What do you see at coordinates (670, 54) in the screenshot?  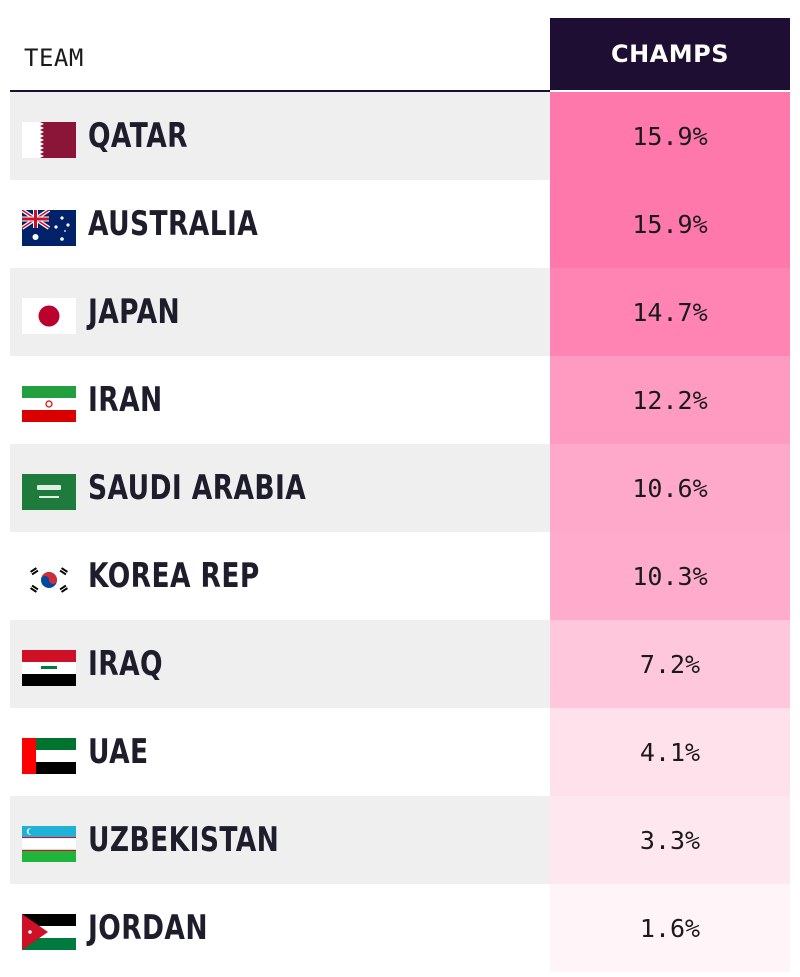 I see `champs-column-header: CHAMPS` at bounding box center [670, 54].